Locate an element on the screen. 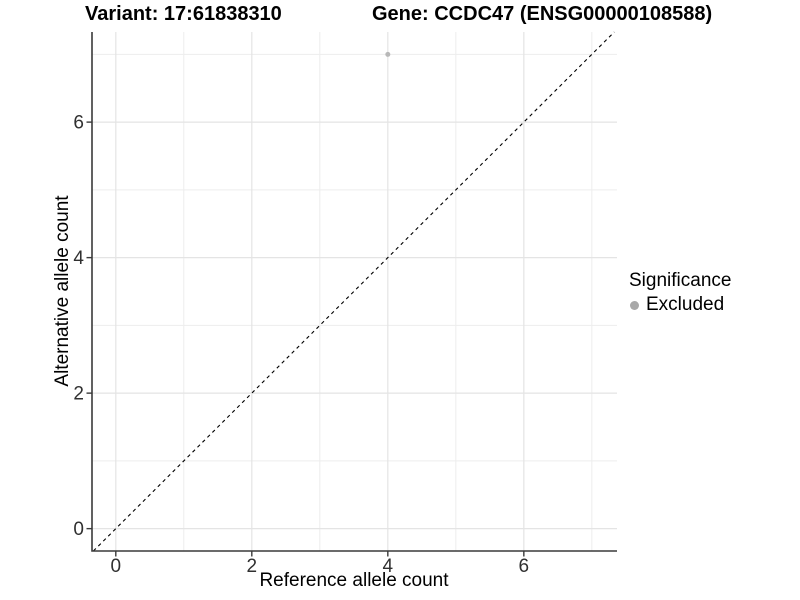 The height and width of the screenshot is (600, 800). legend-title: Significance is located at coordinates (680, 280).